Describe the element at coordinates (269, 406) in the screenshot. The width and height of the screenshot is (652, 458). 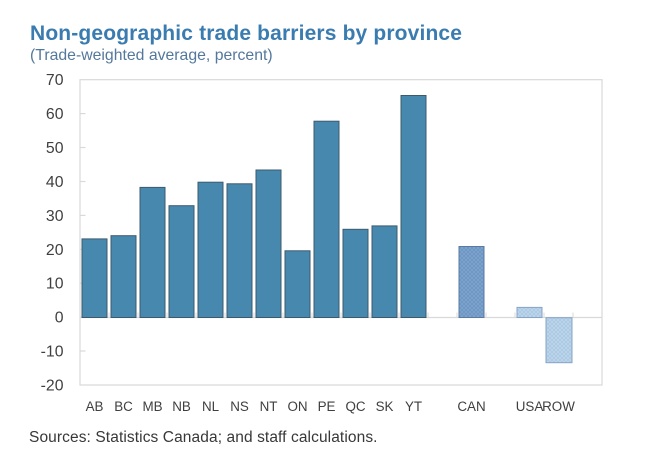
I see `svg-text: NT` at that location.